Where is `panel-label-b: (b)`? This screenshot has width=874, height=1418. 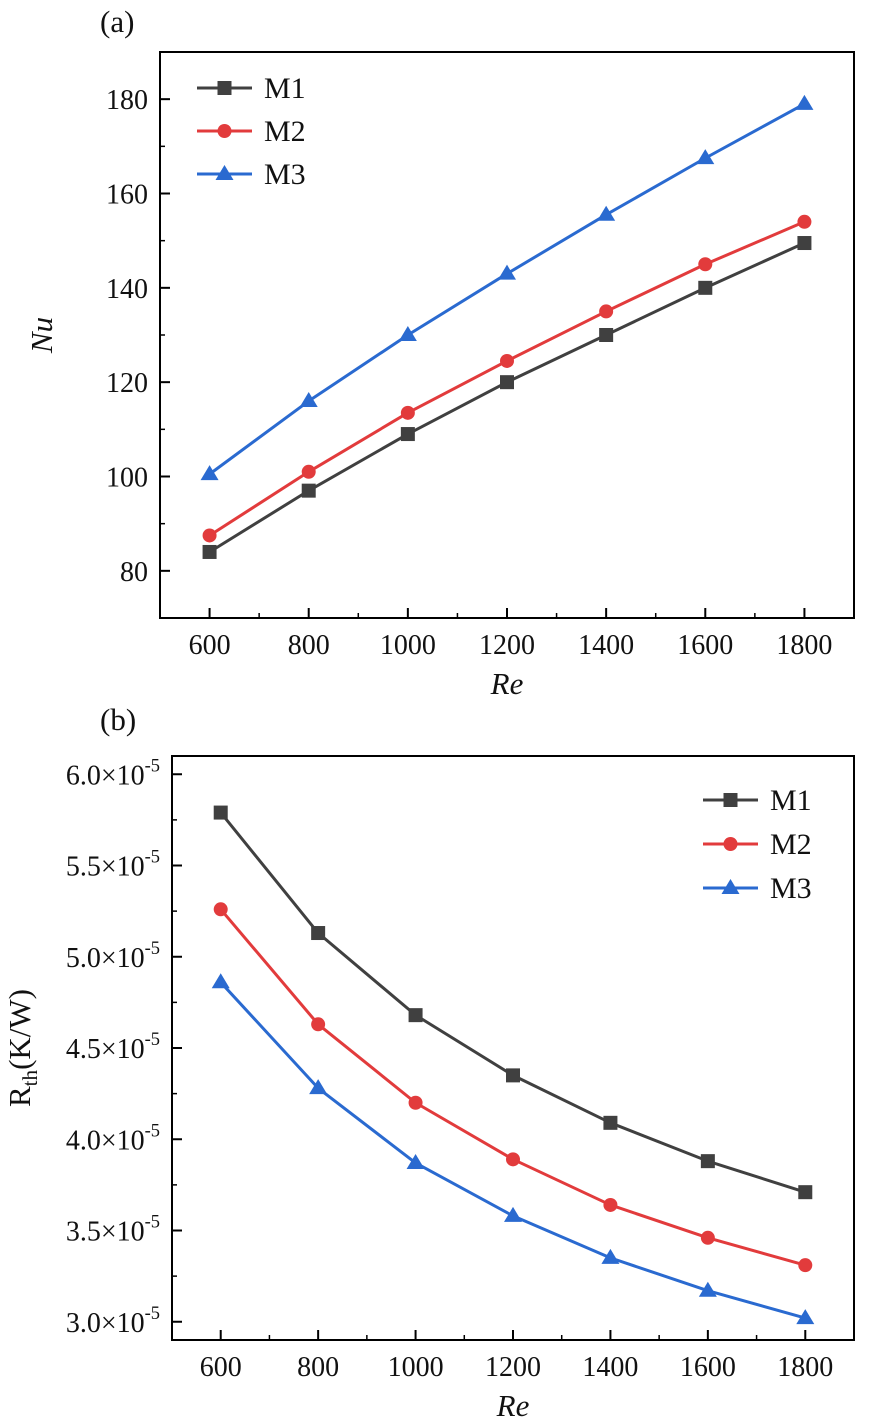 panel-label-b: (b) is located at coordinates (118, 719).